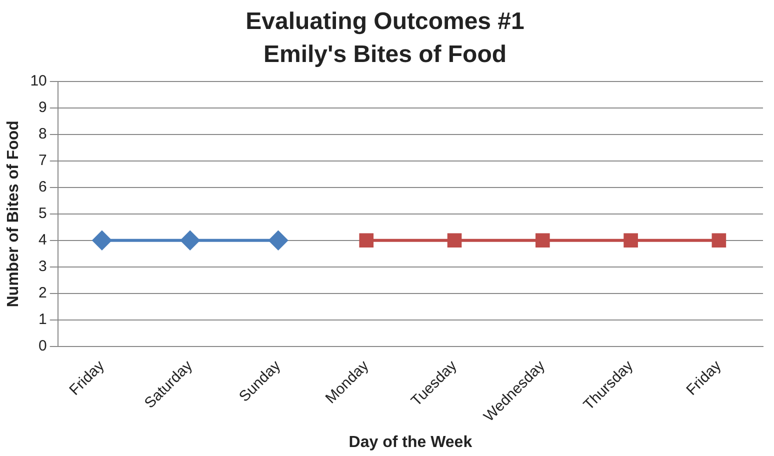  What do you see at coordinates (42, 319) in the screenshot?
I see `y-tick-label: 1` at bounding box center [42, 319].